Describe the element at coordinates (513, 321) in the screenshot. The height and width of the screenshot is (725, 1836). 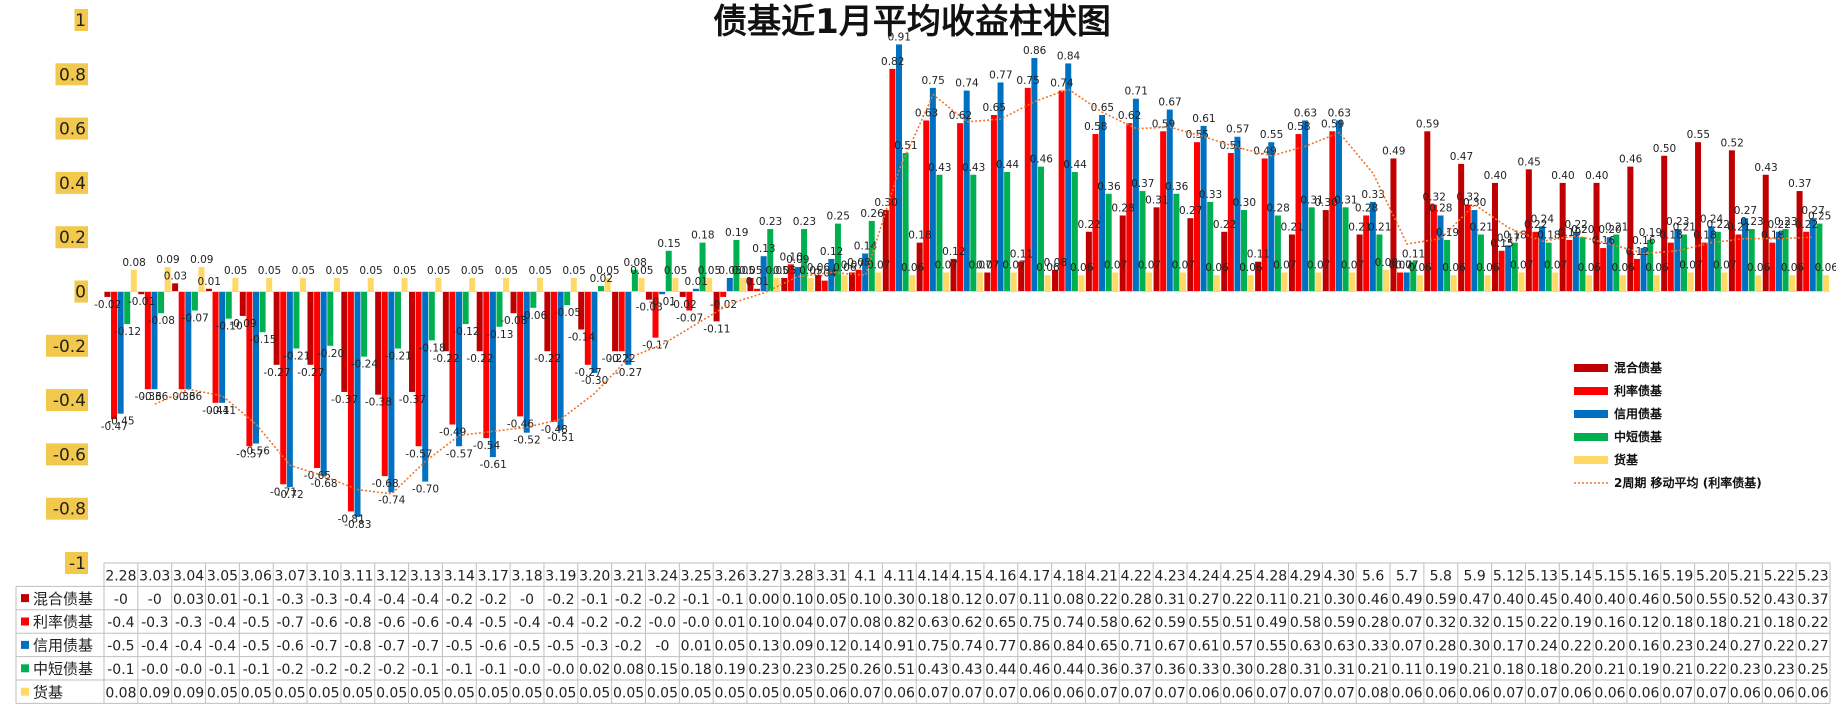
I see `data-label: -0.08` at that location.